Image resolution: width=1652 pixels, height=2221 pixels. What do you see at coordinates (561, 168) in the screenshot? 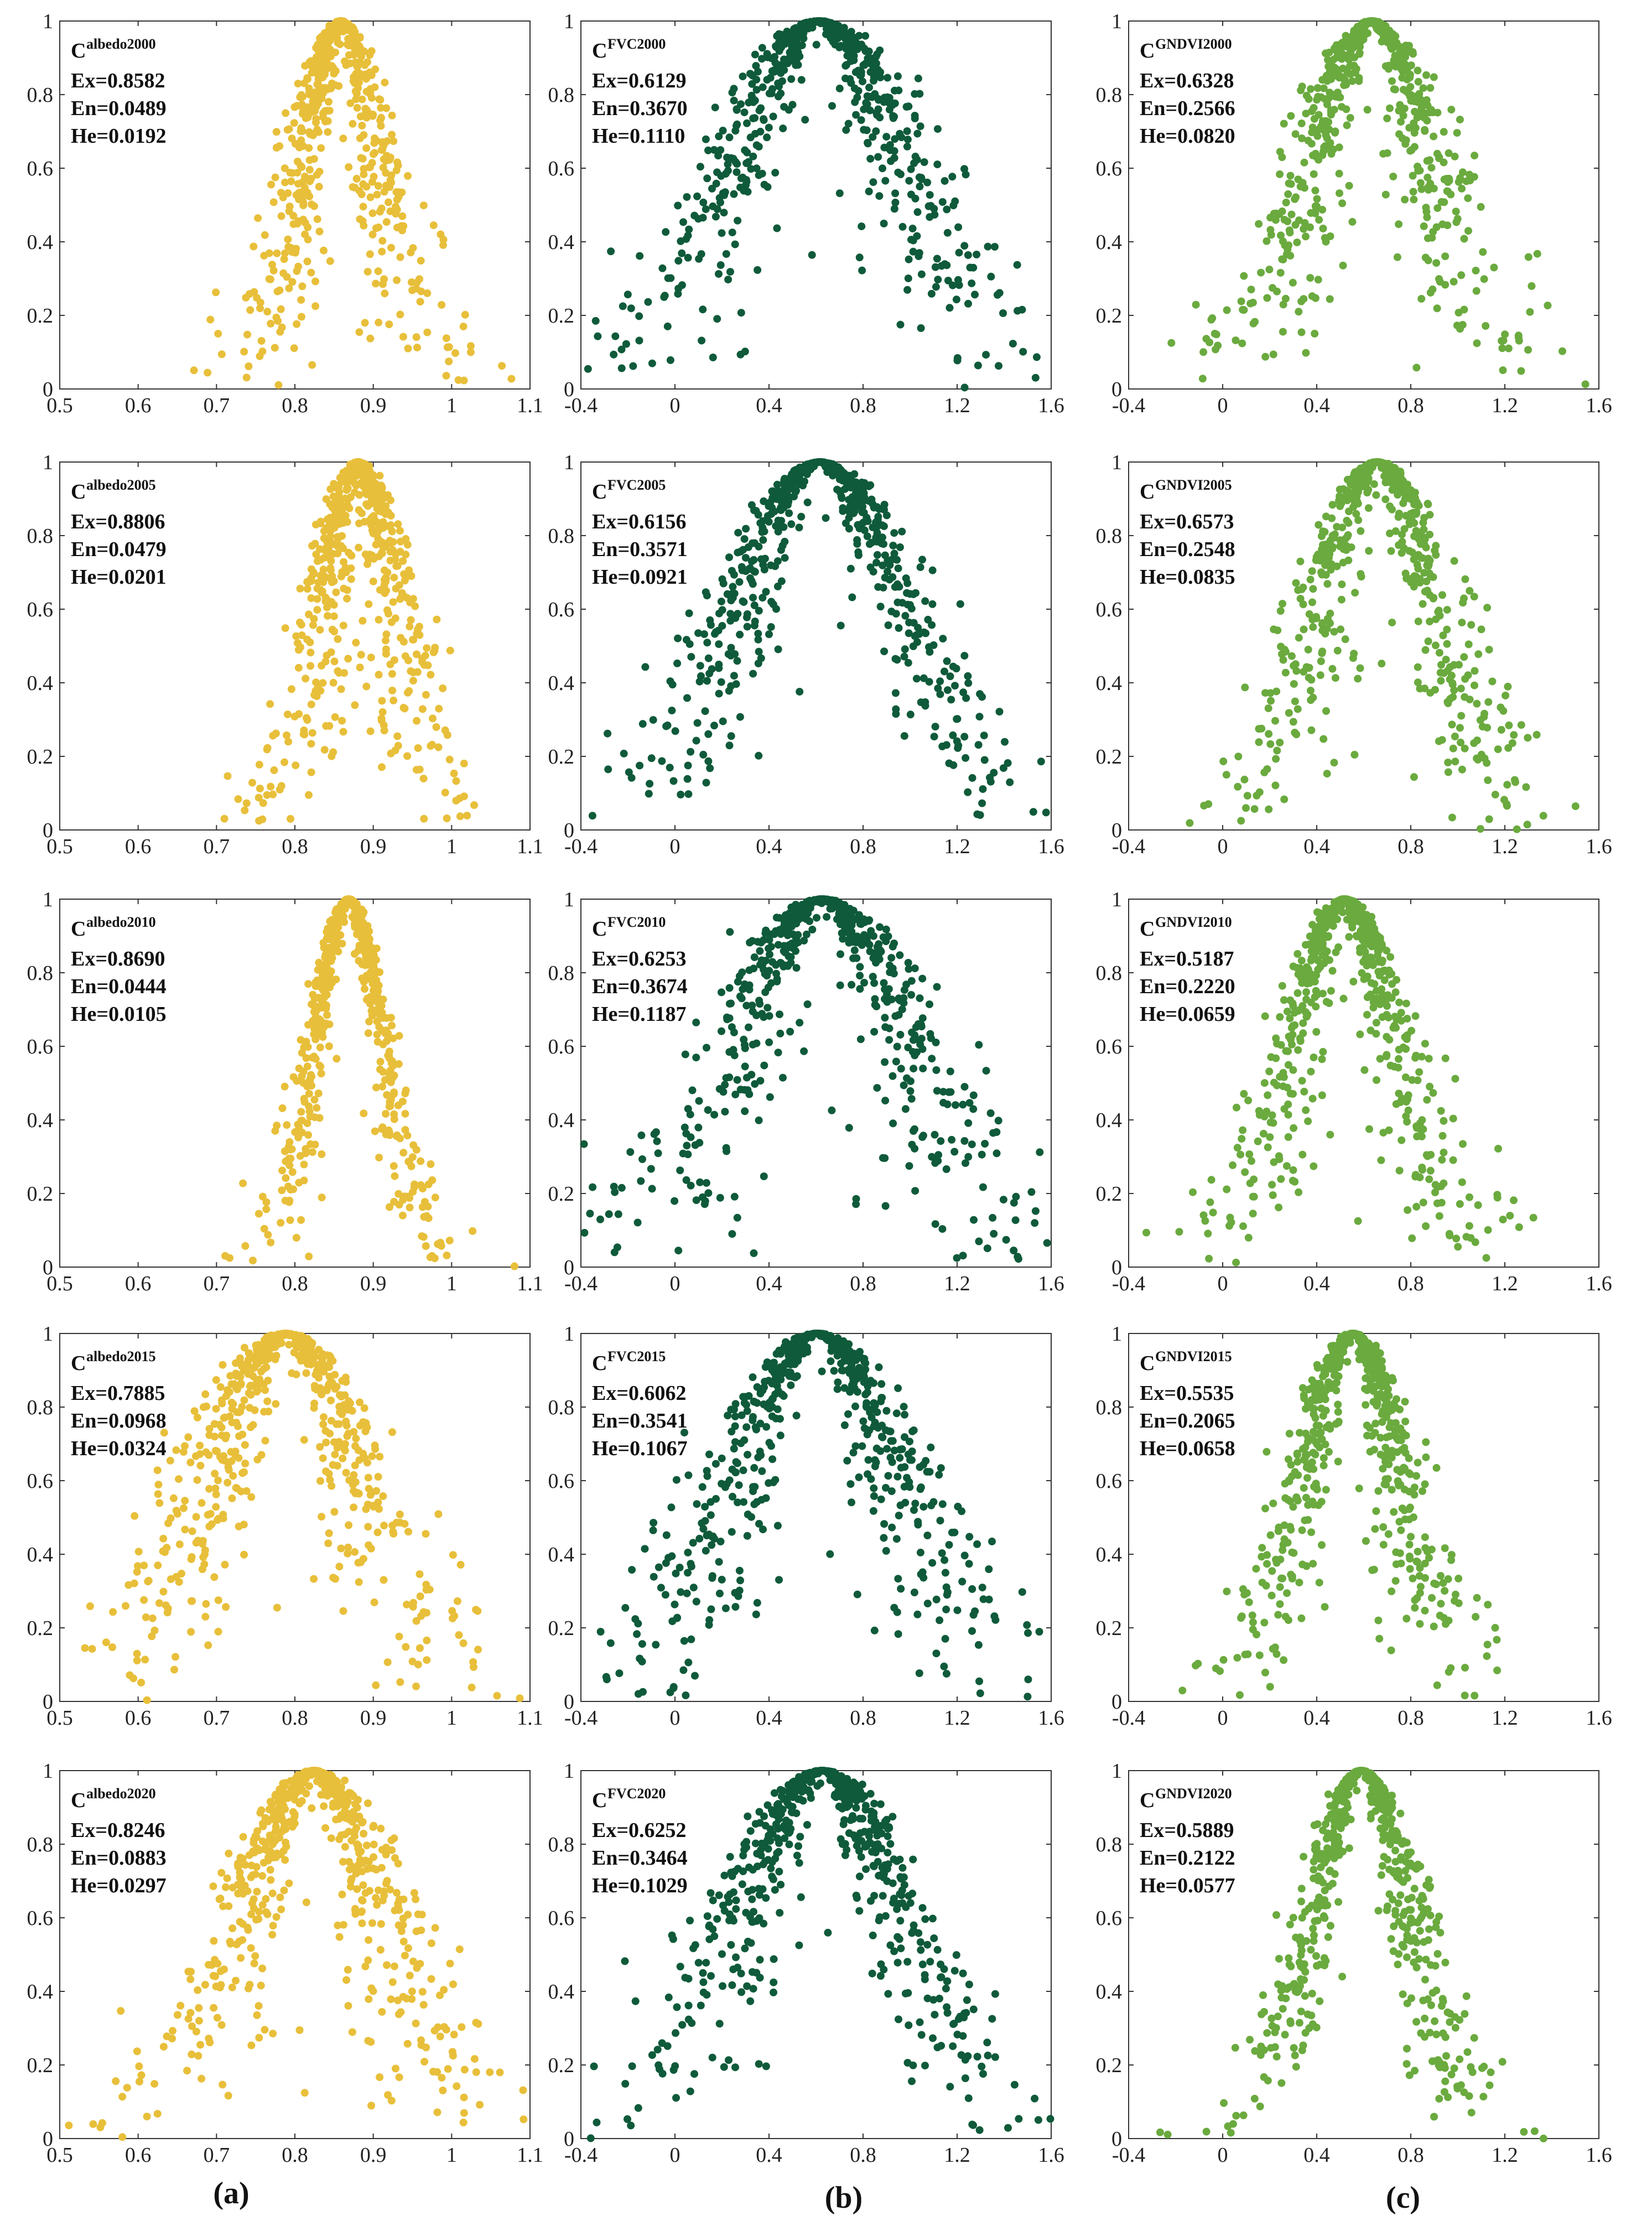
I see `y-tick-label: 0.6` at bounding box center [561, 168].